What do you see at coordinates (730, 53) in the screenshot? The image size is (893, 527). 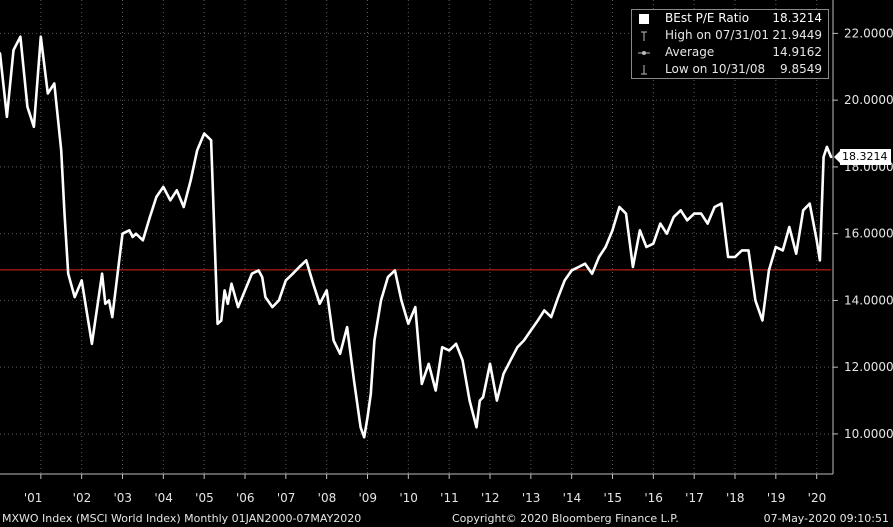 I see `legend-row-average: Average 14.9162` at bounding box center [730, 53].